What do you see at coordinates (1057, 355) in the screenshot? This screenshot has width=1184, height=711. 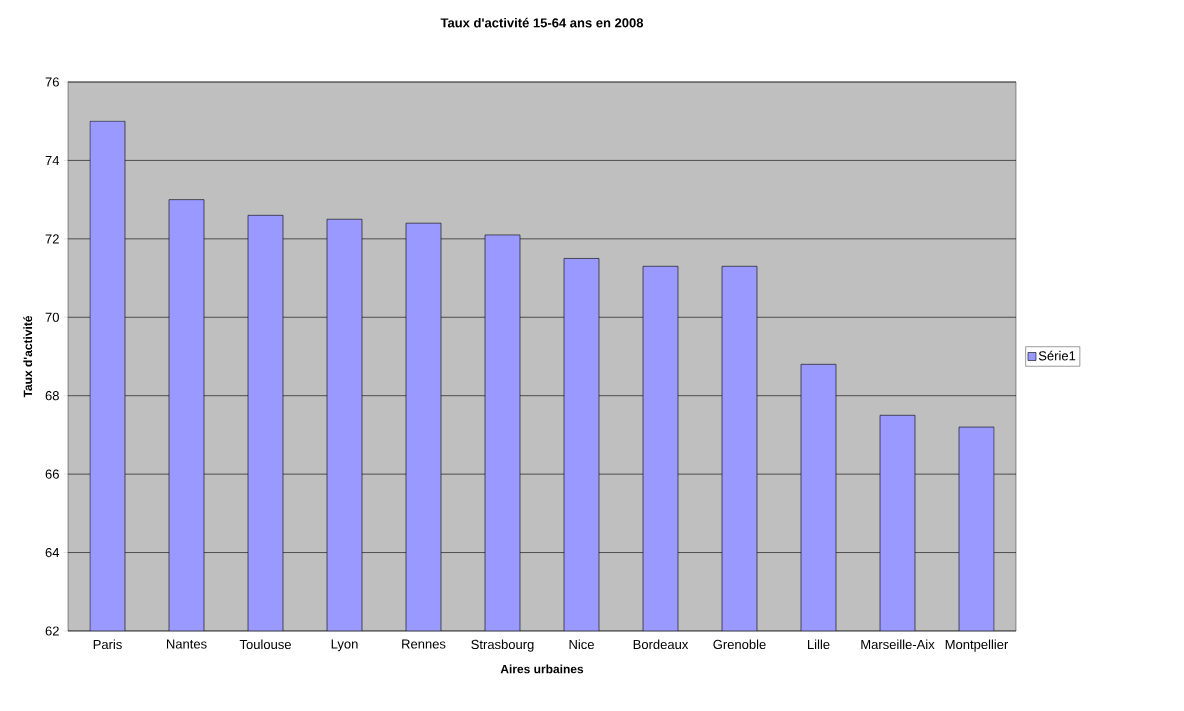 I see `legend-label: Série1` at bounding box center [1057, 355].